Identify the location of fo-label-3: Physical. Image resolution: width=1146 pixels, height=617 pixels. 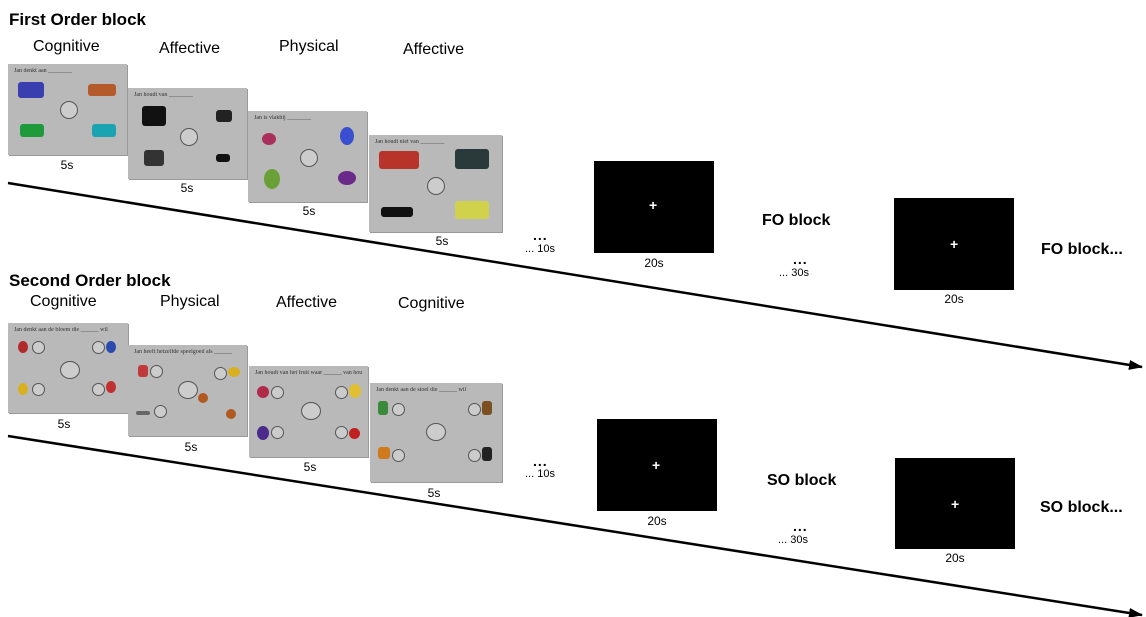
(309, 46).